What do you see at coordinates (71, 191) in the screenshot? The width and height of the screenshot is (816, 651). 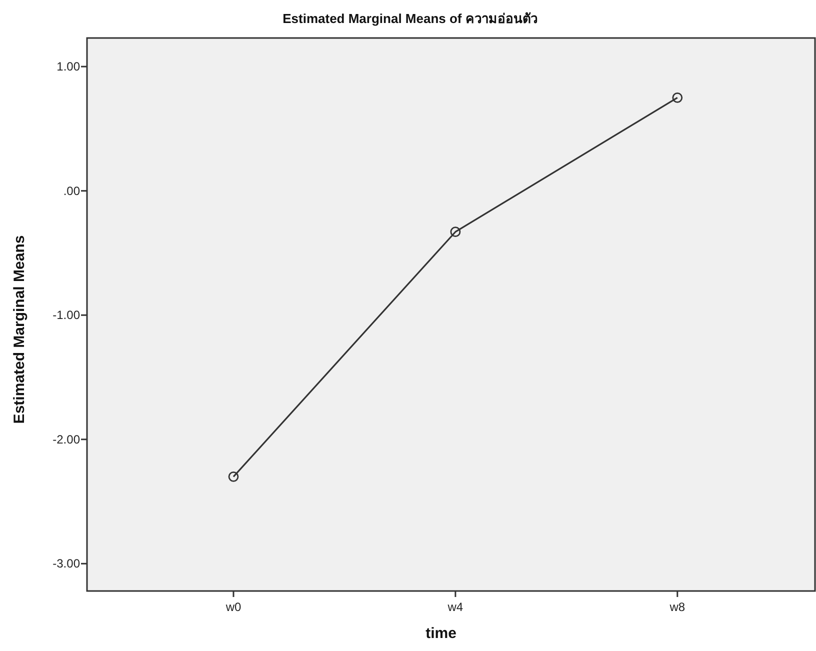 I see `y-tick-label: .00` at bounding box center [71, 191].